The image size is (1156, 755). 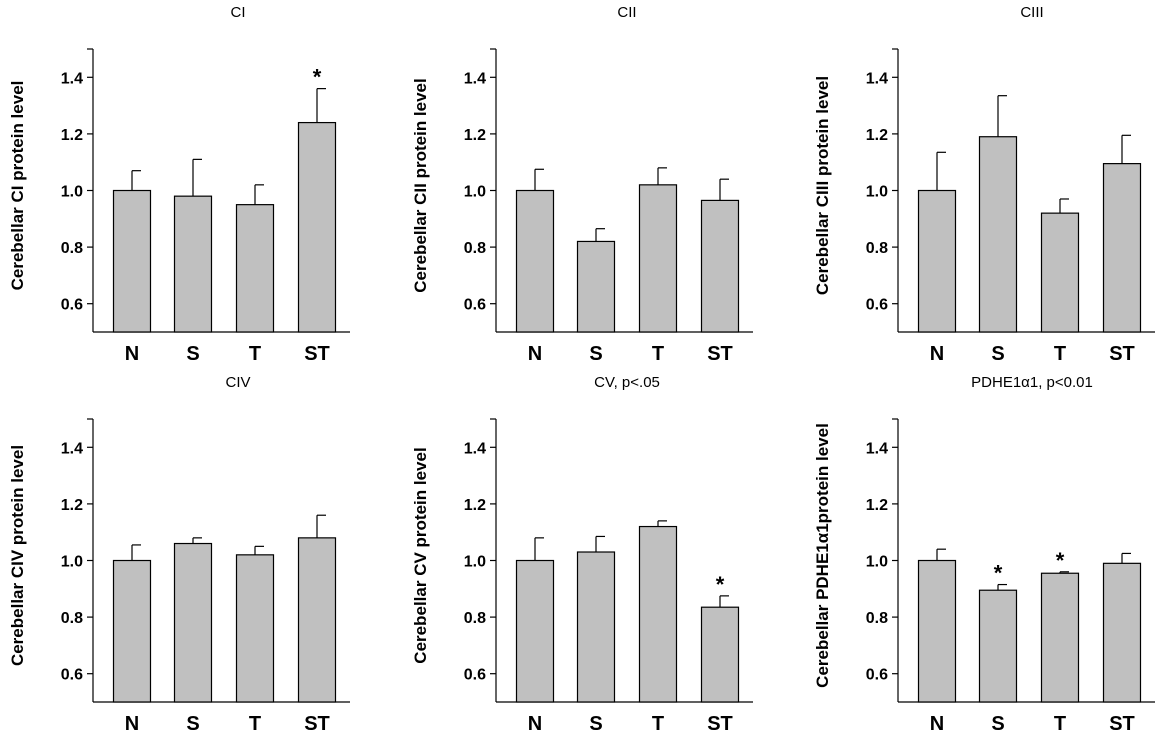 I want to click on y-axis-label: Cerebellar CV protein level, so click(x=420, y=555).